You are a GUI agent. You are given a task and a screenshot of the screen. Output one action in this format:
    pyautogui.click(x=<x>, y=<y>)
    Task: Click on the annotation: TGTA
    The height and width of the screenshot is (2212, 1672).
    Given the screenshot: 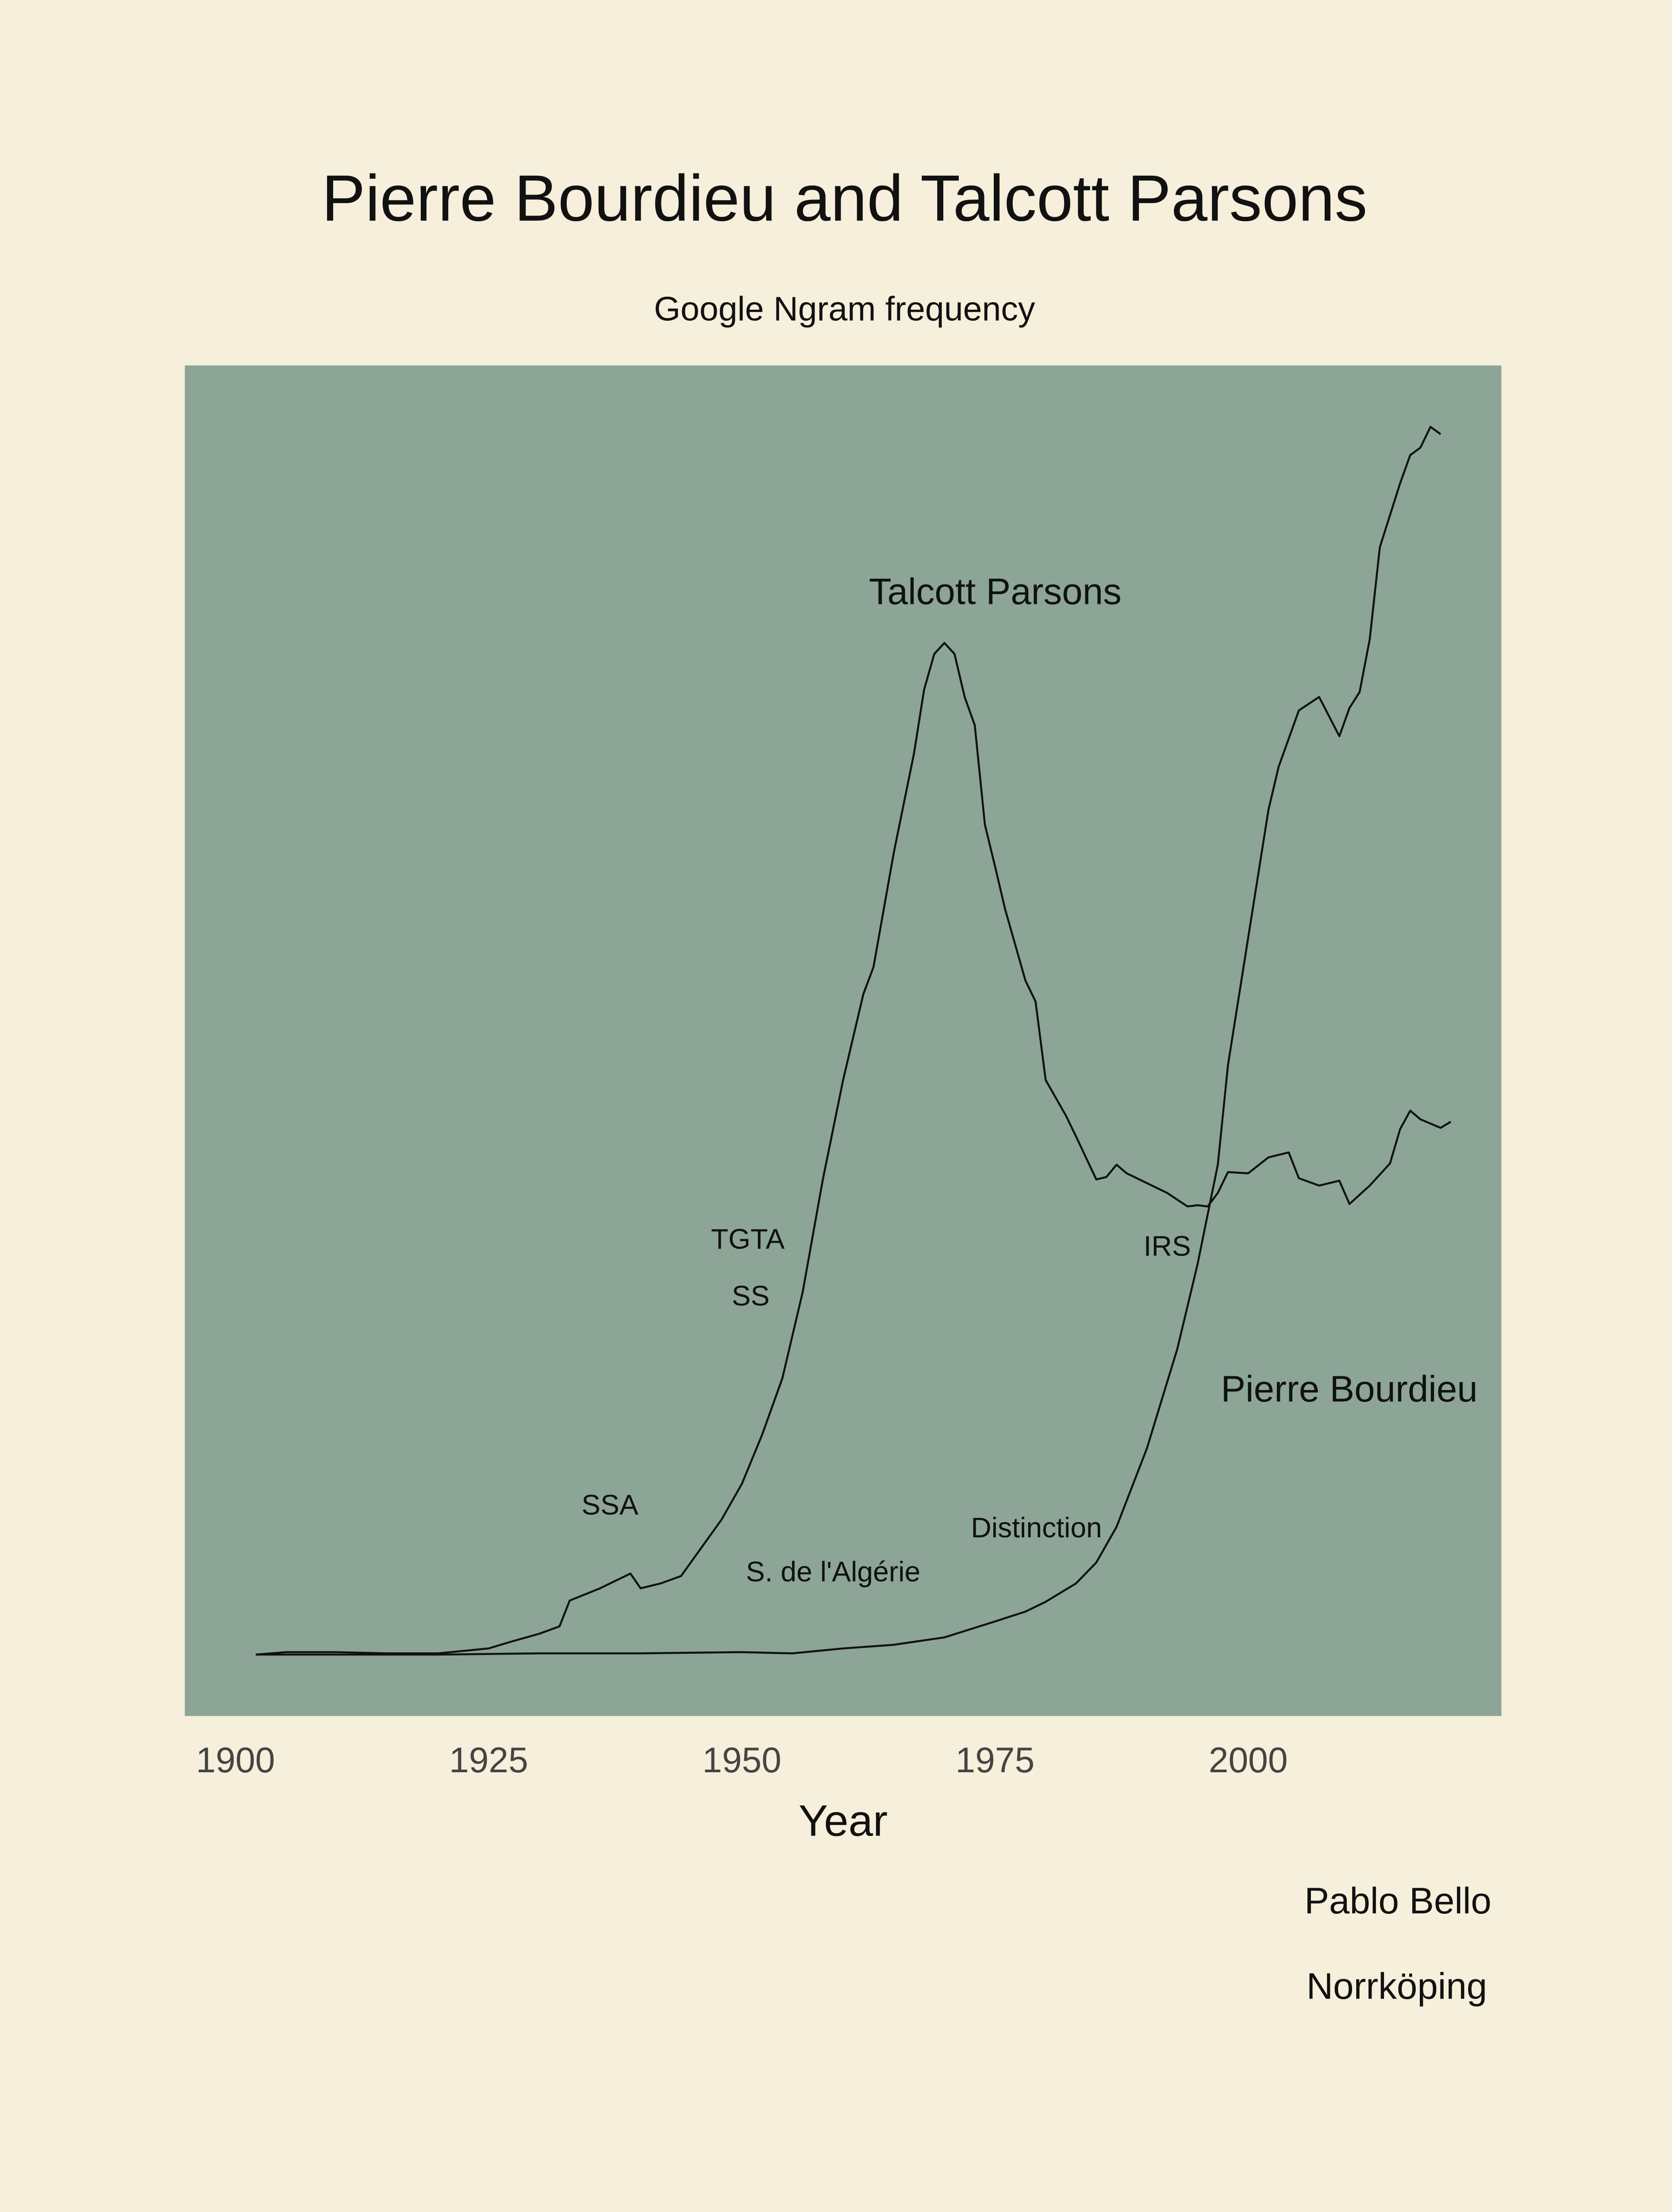 What is the action you would take?
    pyautogui.click(x=748, y=1239)
    